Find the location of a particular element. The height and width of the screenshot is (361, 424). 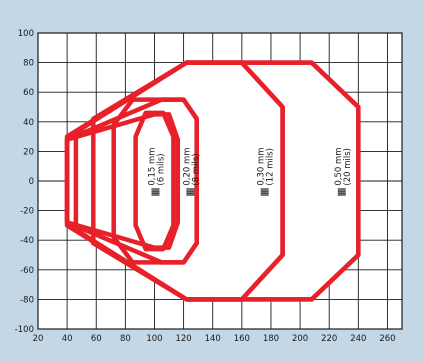

x-tick-label: 120 is located at coordinates (183, 339).